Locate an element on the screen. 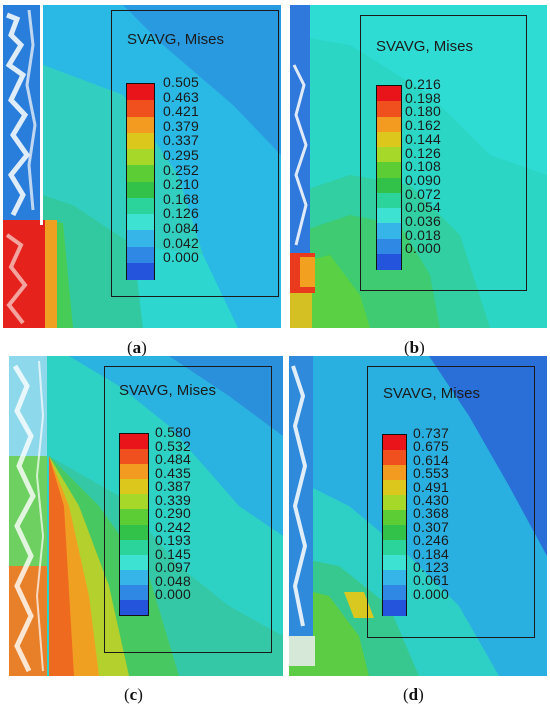  legend-value-label: 0.532 is located at coordinates (173, 445).